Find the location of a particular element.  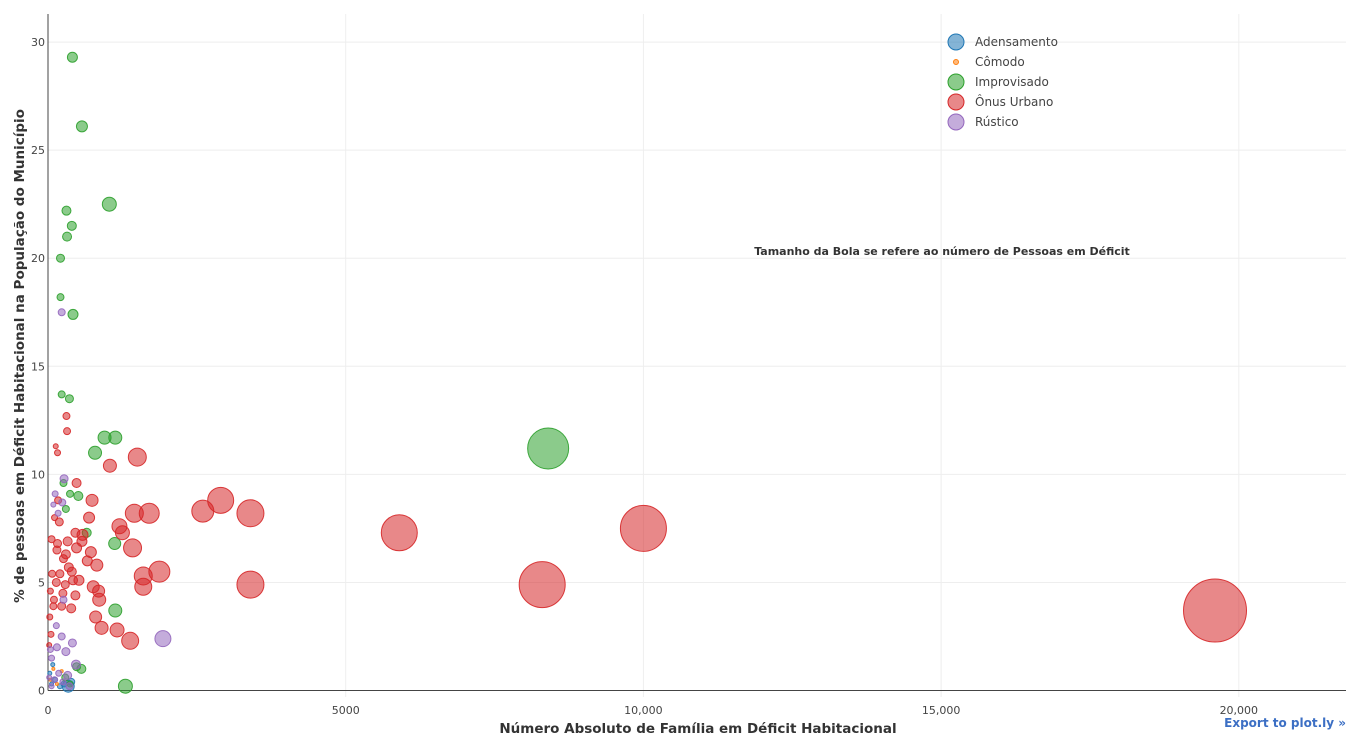

bubble-adensamento is located at coordinates (53, 665).